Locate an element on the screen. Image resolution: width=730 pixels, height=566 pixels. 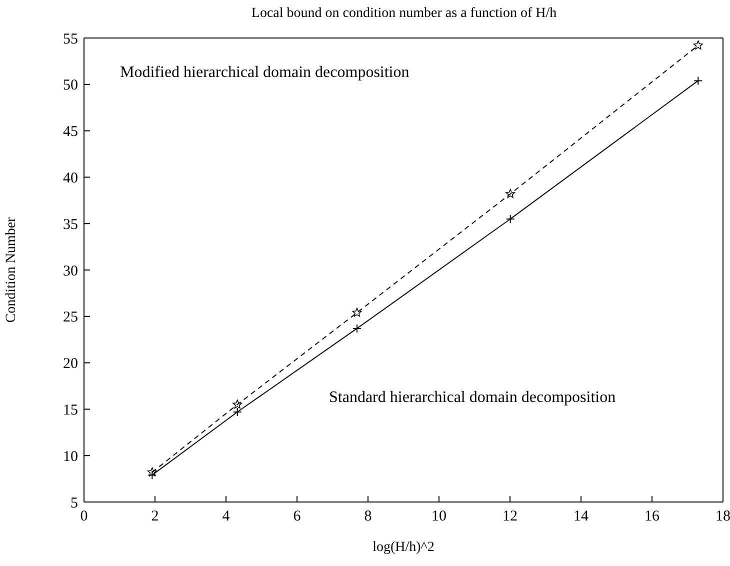
x-tick-label: 18 is located at coordinates (723, 516).